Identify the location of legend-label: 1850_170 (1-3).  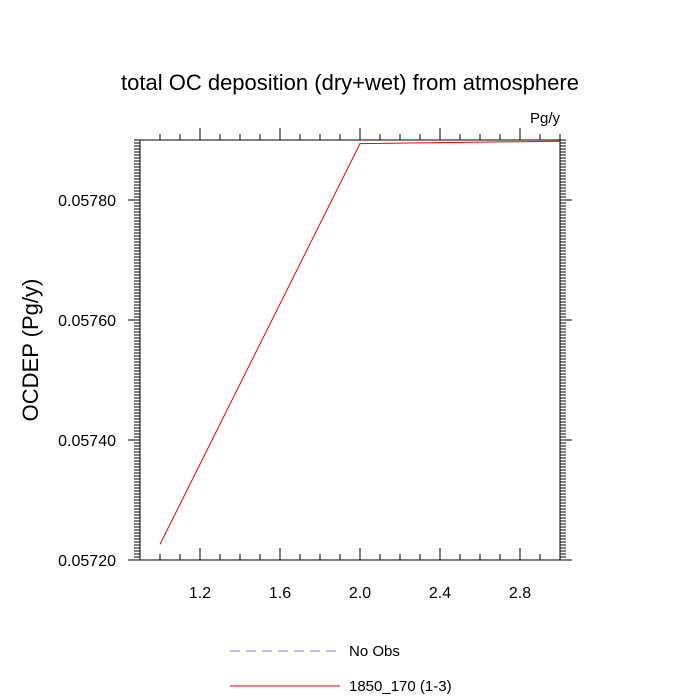
(400, 686).